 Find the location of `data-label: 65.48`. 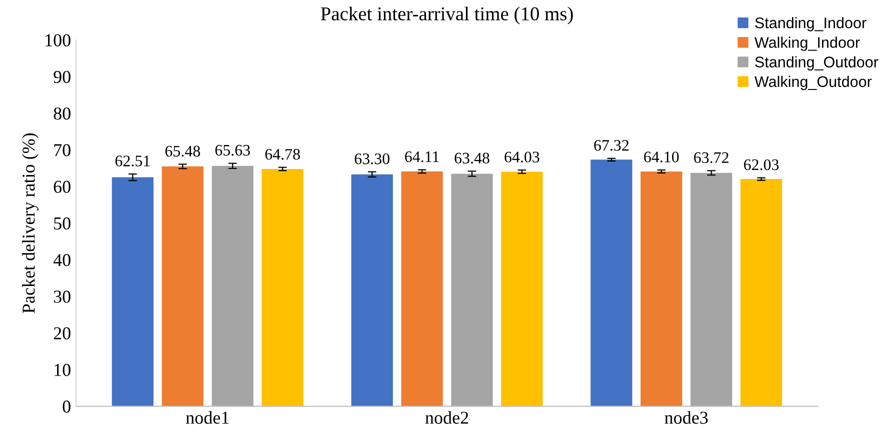

data-label: 65.48 is located at coordinates (182, 151).